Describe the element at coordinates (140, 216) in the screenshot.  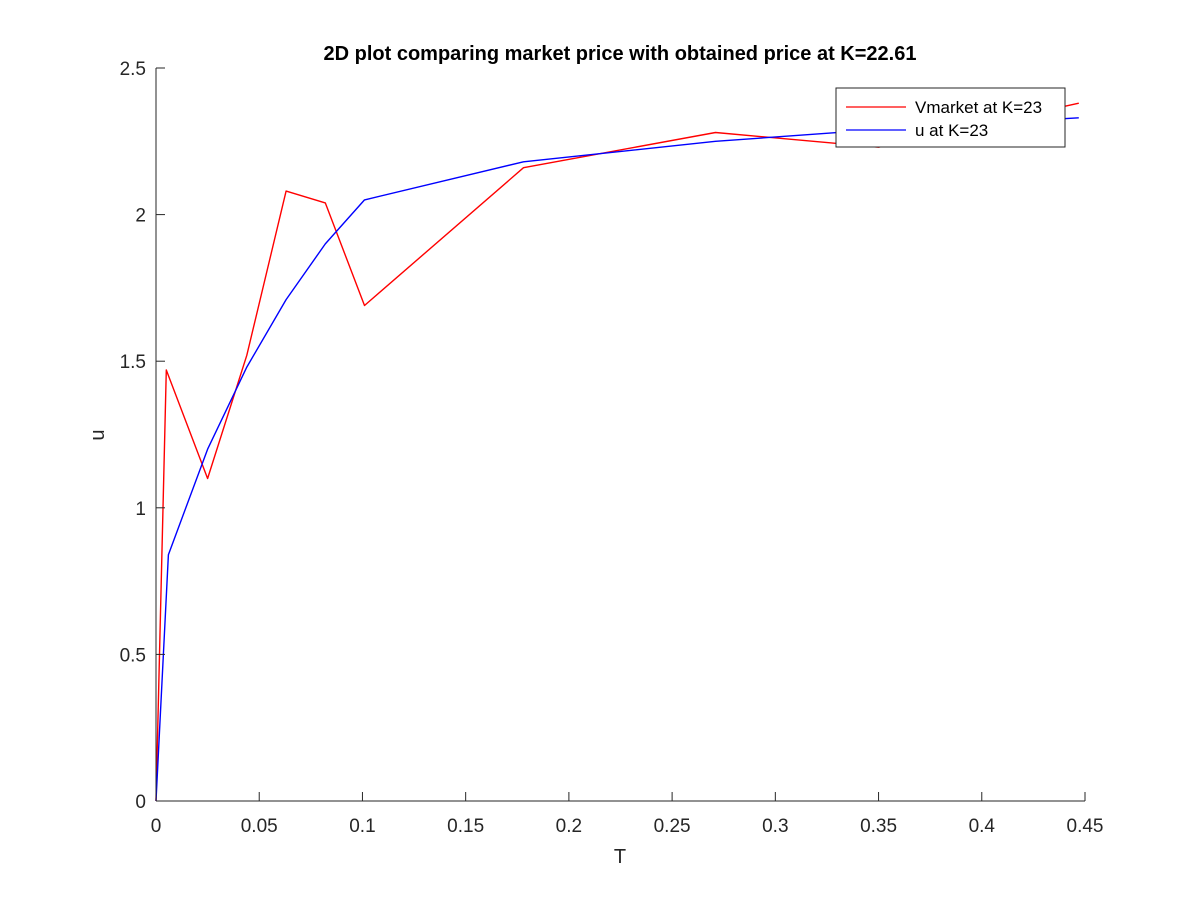
I see `y-tick-label: 2` at that location.